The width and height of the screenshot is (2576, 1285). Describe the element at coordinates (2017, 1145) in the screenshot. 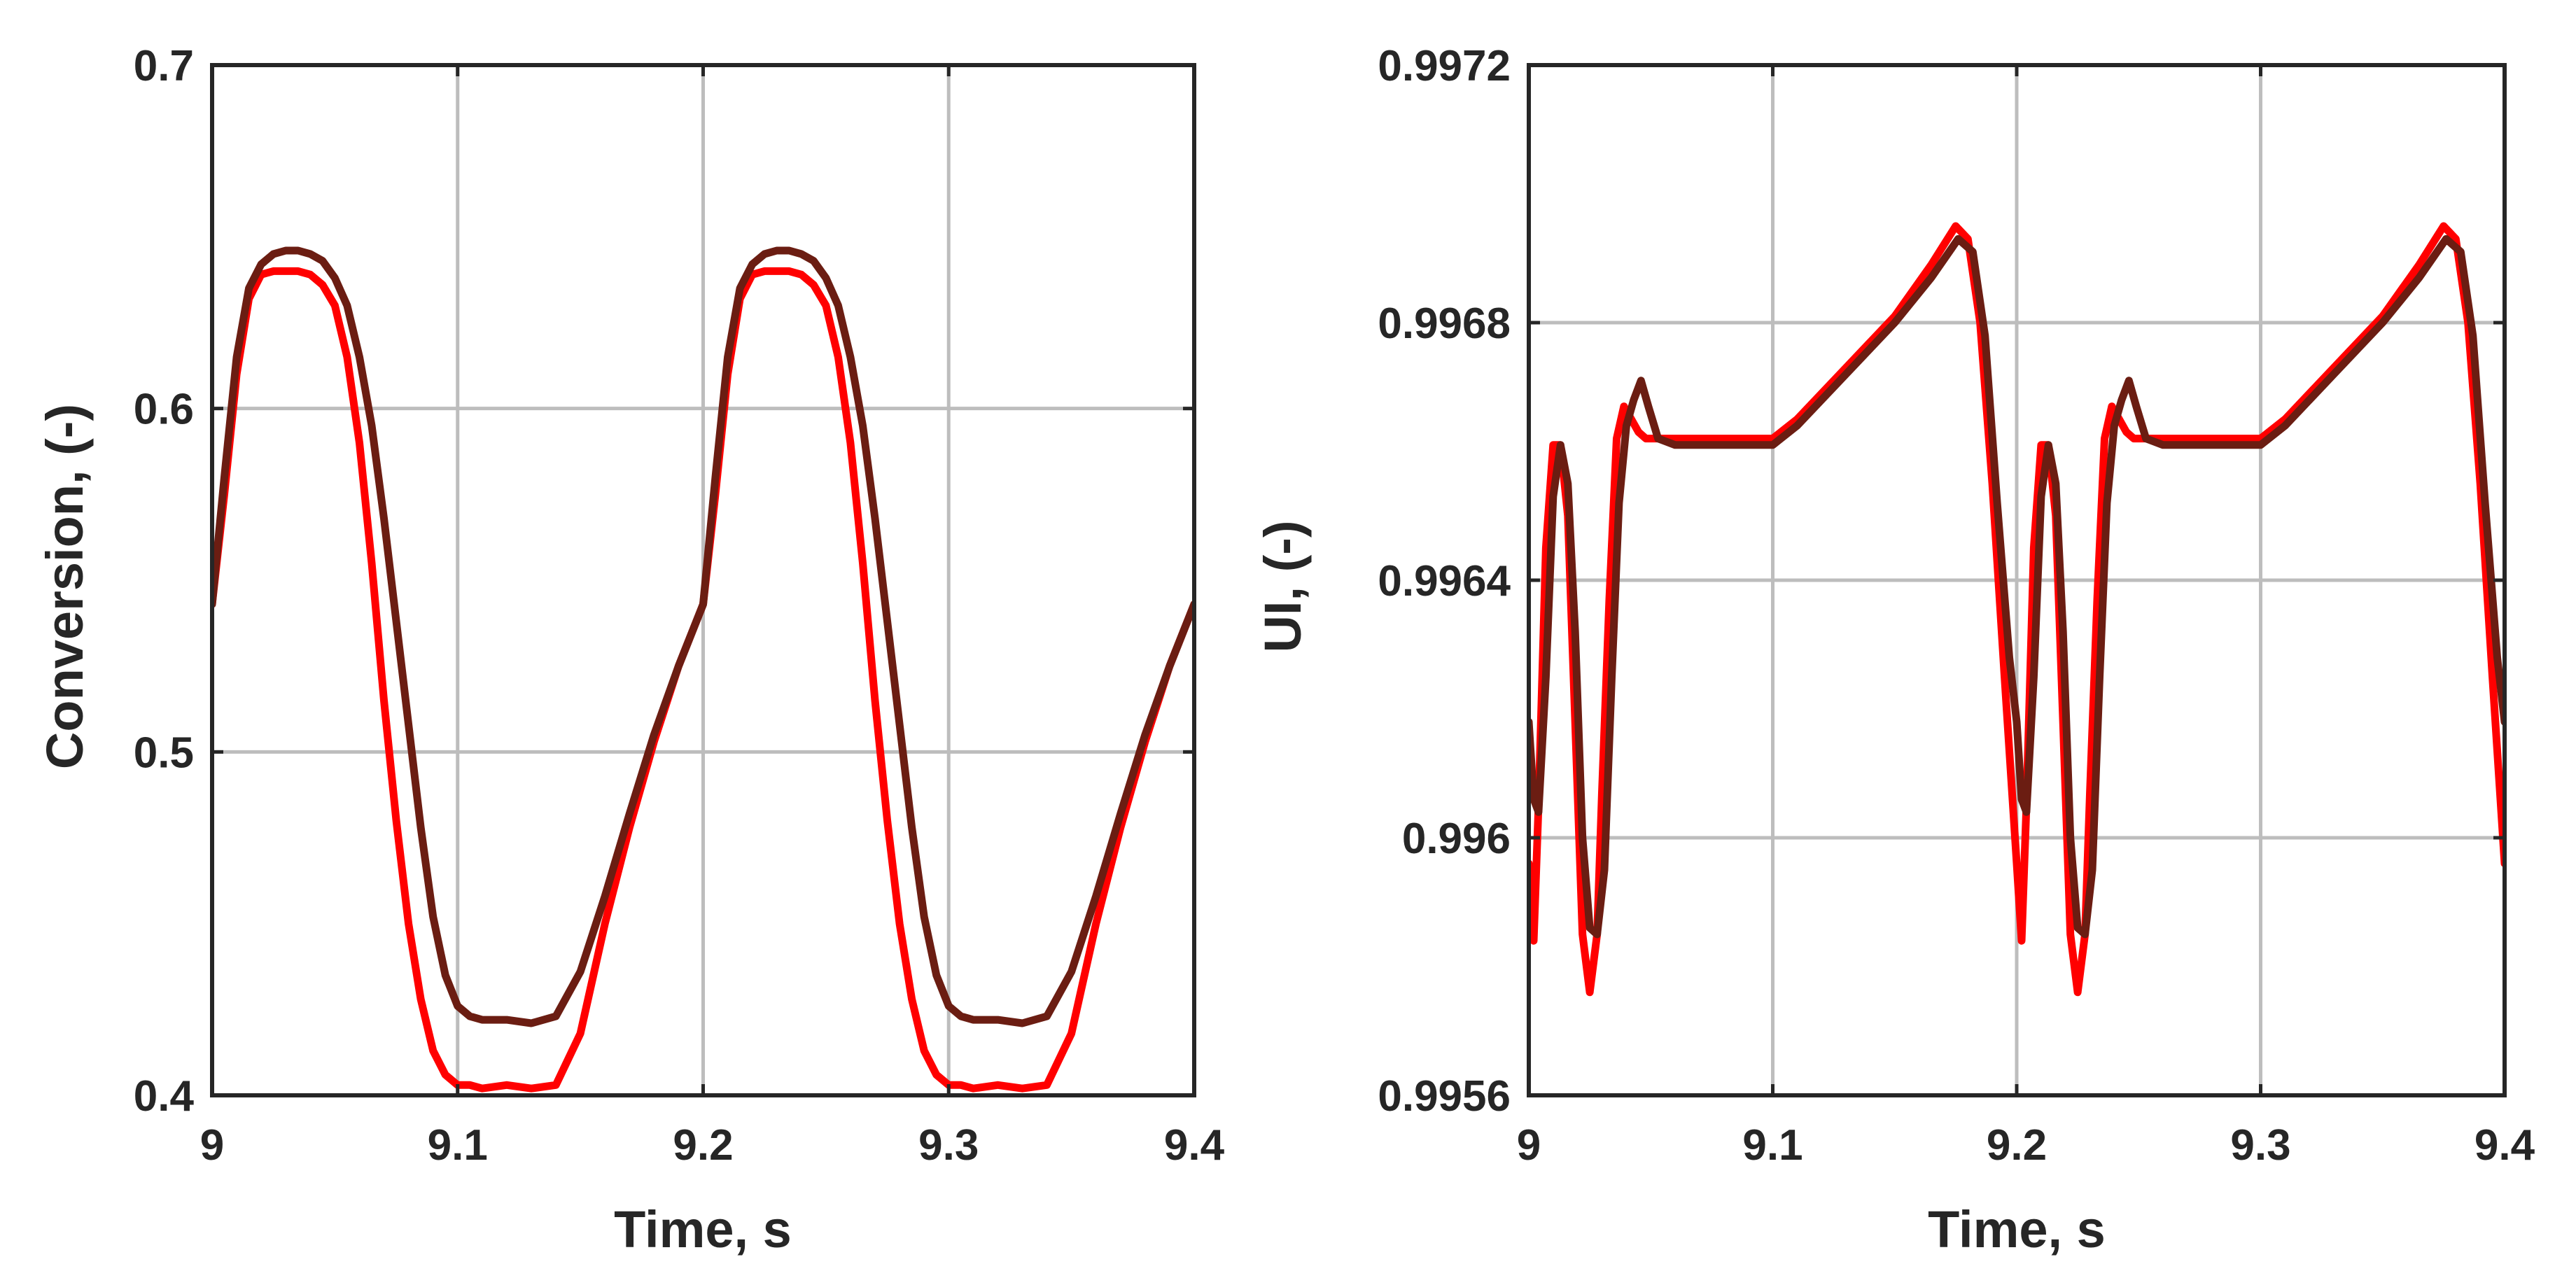

I see `ui-chart-xtick-label-2: 9.2` at that location.